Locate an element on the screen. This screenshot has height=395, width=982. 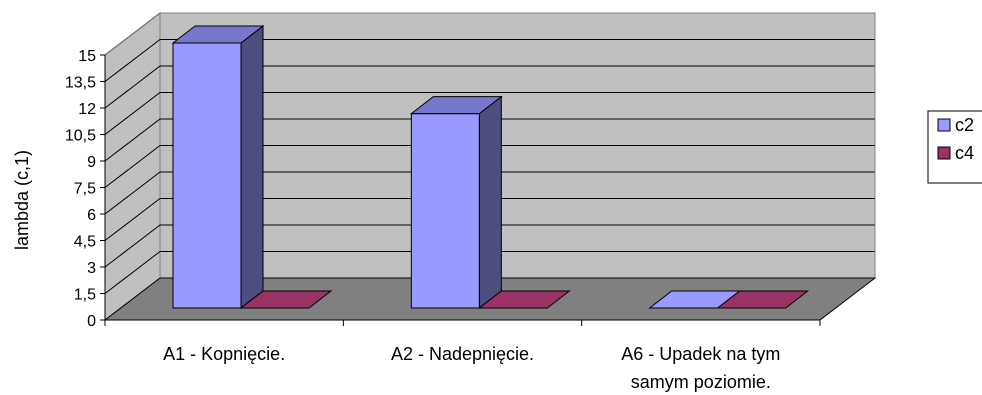
y-tick-label: 1,5 is located at coordinates (85, 295).